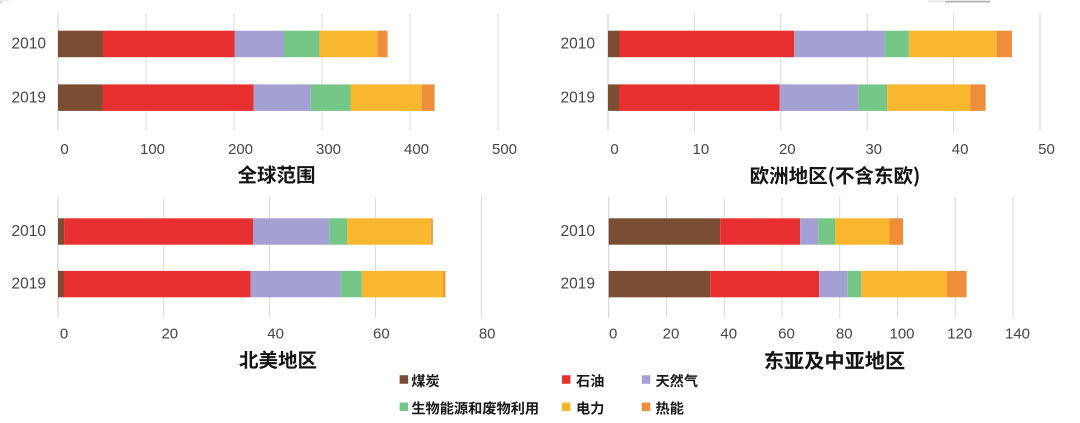 The width and height of the screenshot is (1080, 423). Describe the element at coordinates (873, 149) in the screenshot. I see `svg-text: 30` at that location.